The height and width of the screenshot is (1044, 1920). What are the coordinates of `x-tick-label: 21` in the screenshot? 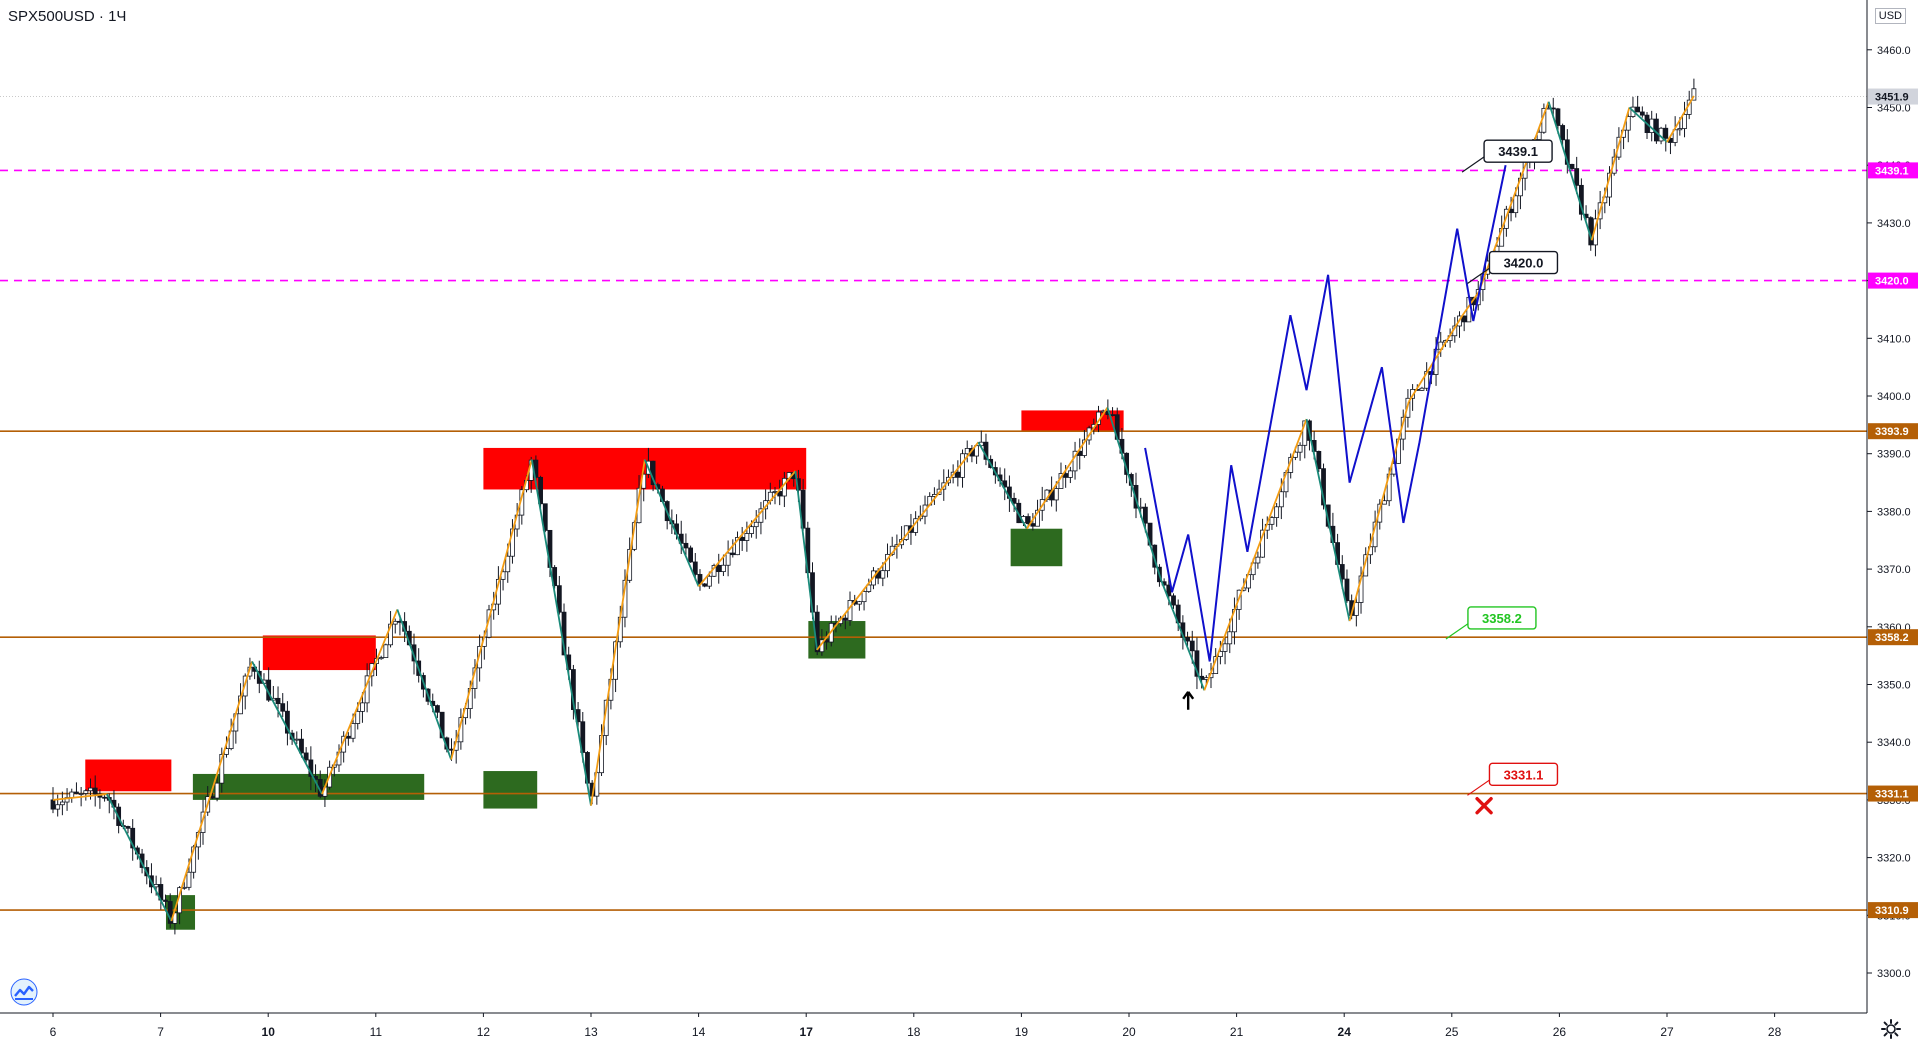 It's located at (1237, 1032).